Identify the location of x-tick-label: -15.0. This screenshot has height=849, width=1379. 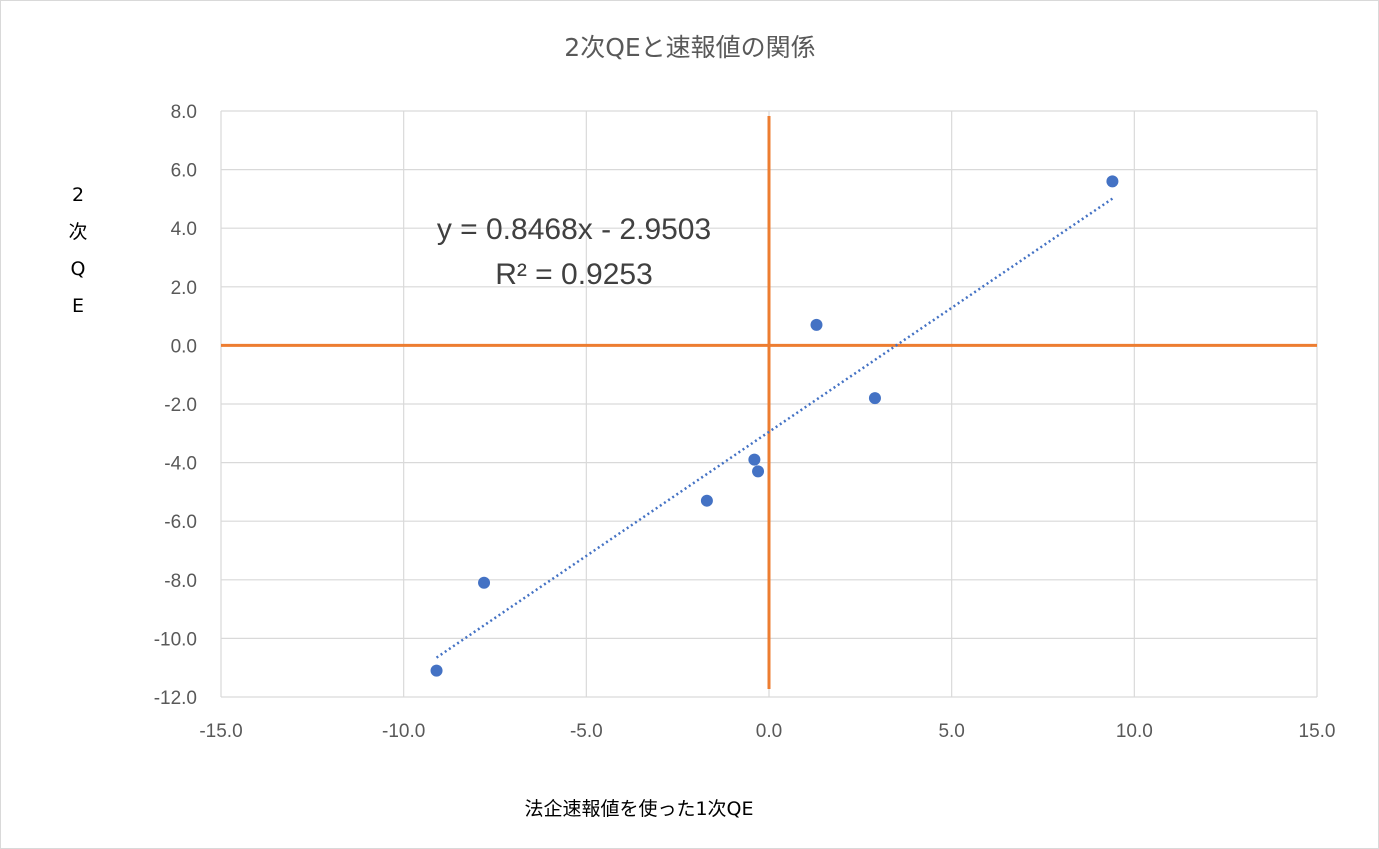
(220, 731).